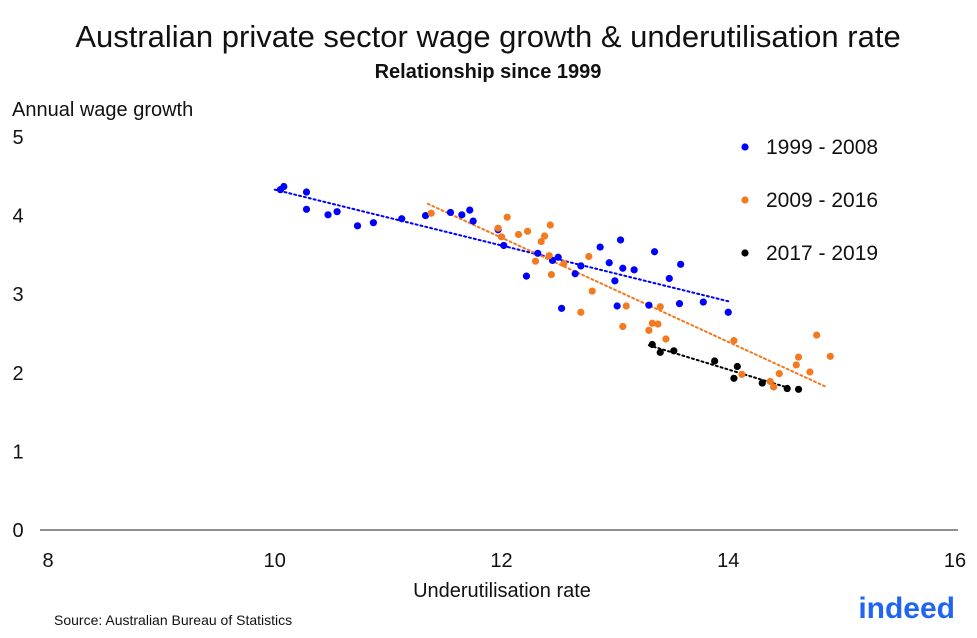 The width and height of the screenshot is (977, 638). What do you see at coordinates (173, 620) in the screenshot?
I see `source-note: Source: Australian Bureau of Statistics` at bounding box center [173, 620].